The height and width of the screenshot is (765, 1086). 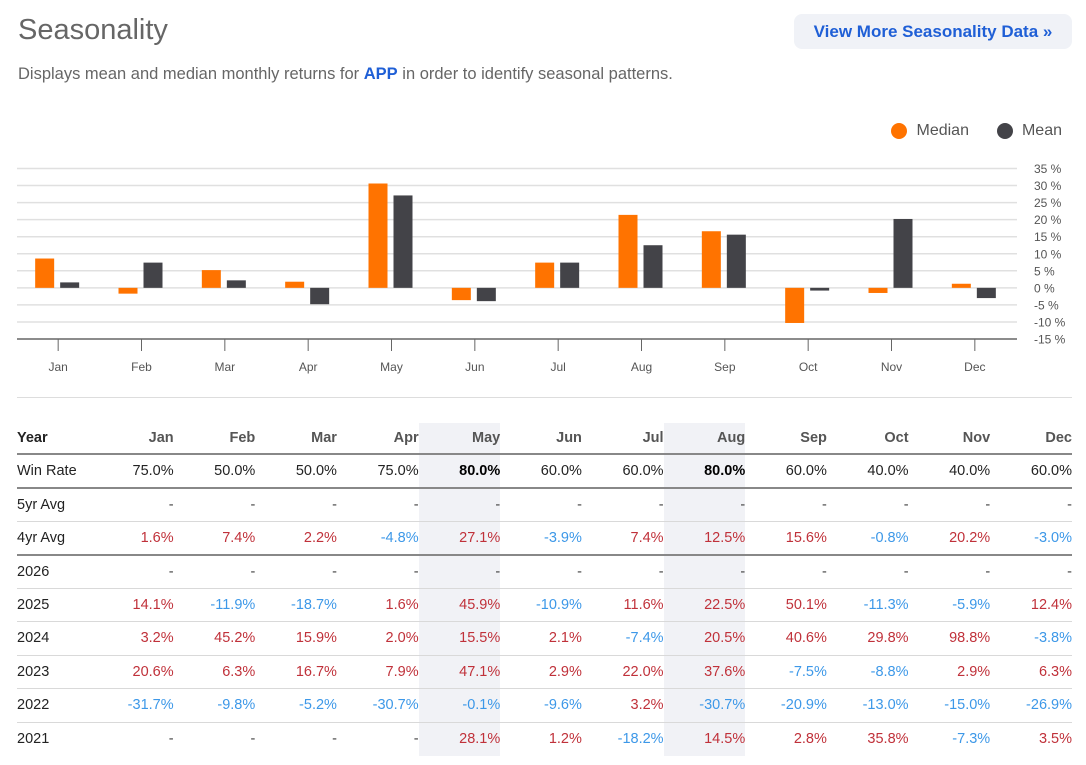 I want to click on cell-jan: -, so click(x=171, y=739).